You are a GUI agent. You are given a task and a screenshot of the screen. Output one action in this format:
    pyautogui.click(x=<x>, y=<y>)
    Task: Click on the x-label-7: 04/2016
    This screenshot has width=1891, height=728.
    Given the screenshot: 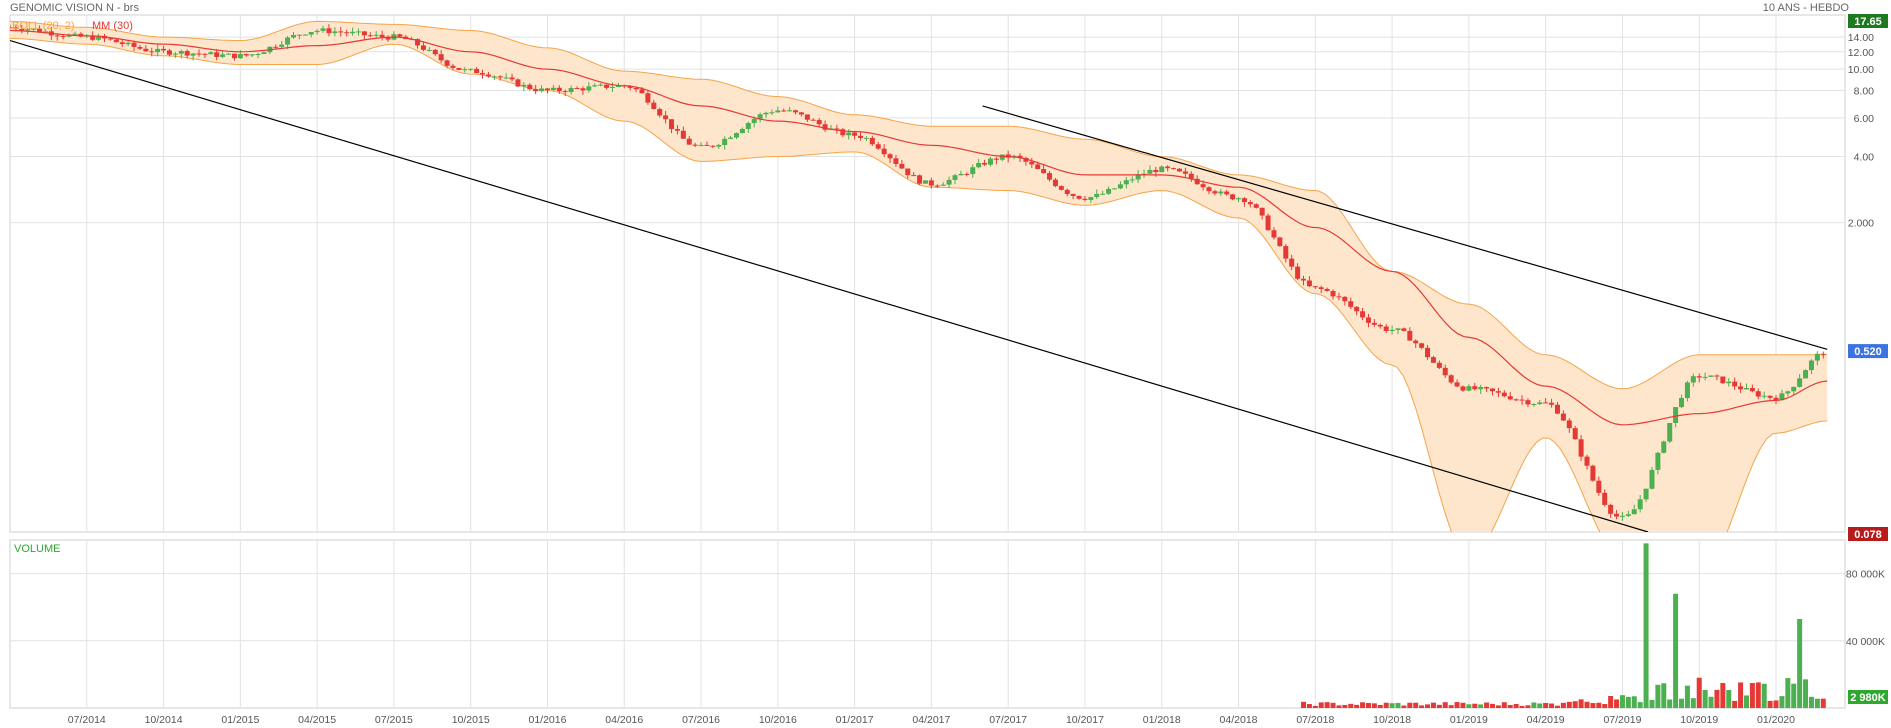 What is the action you would take?
    pyautogui.click(x=624, y=720)
    